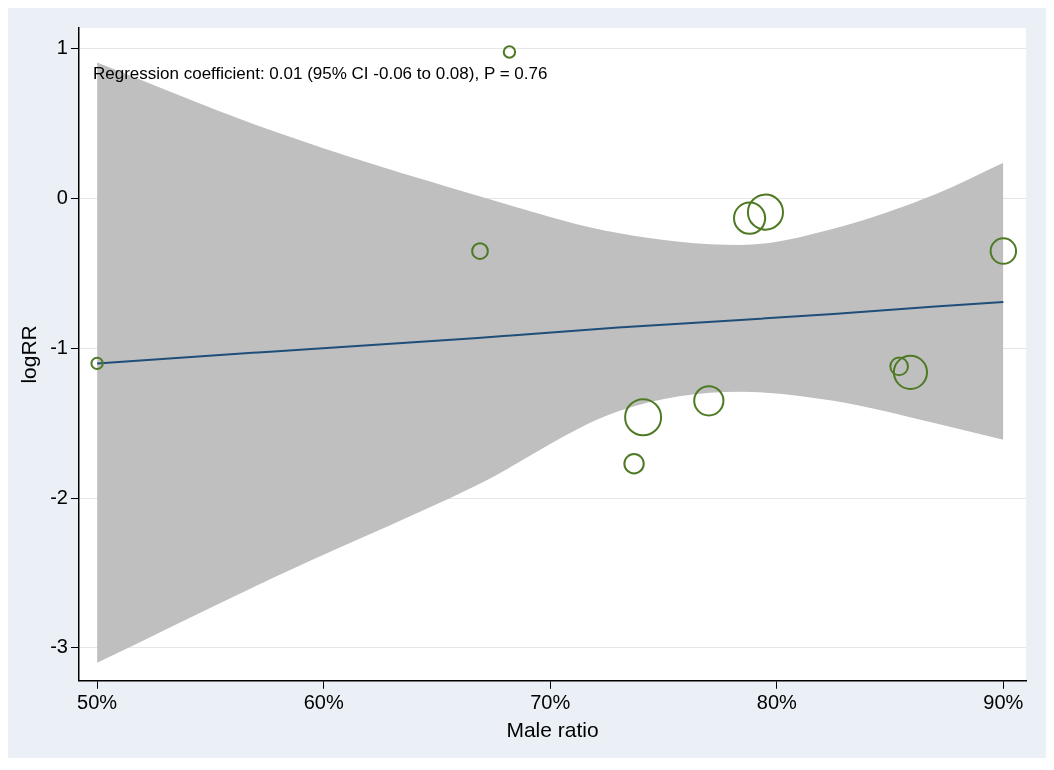 The height and width of the screenshot is (770, 1054). I want to click on y-tick-label: 0, so click(62, 197).